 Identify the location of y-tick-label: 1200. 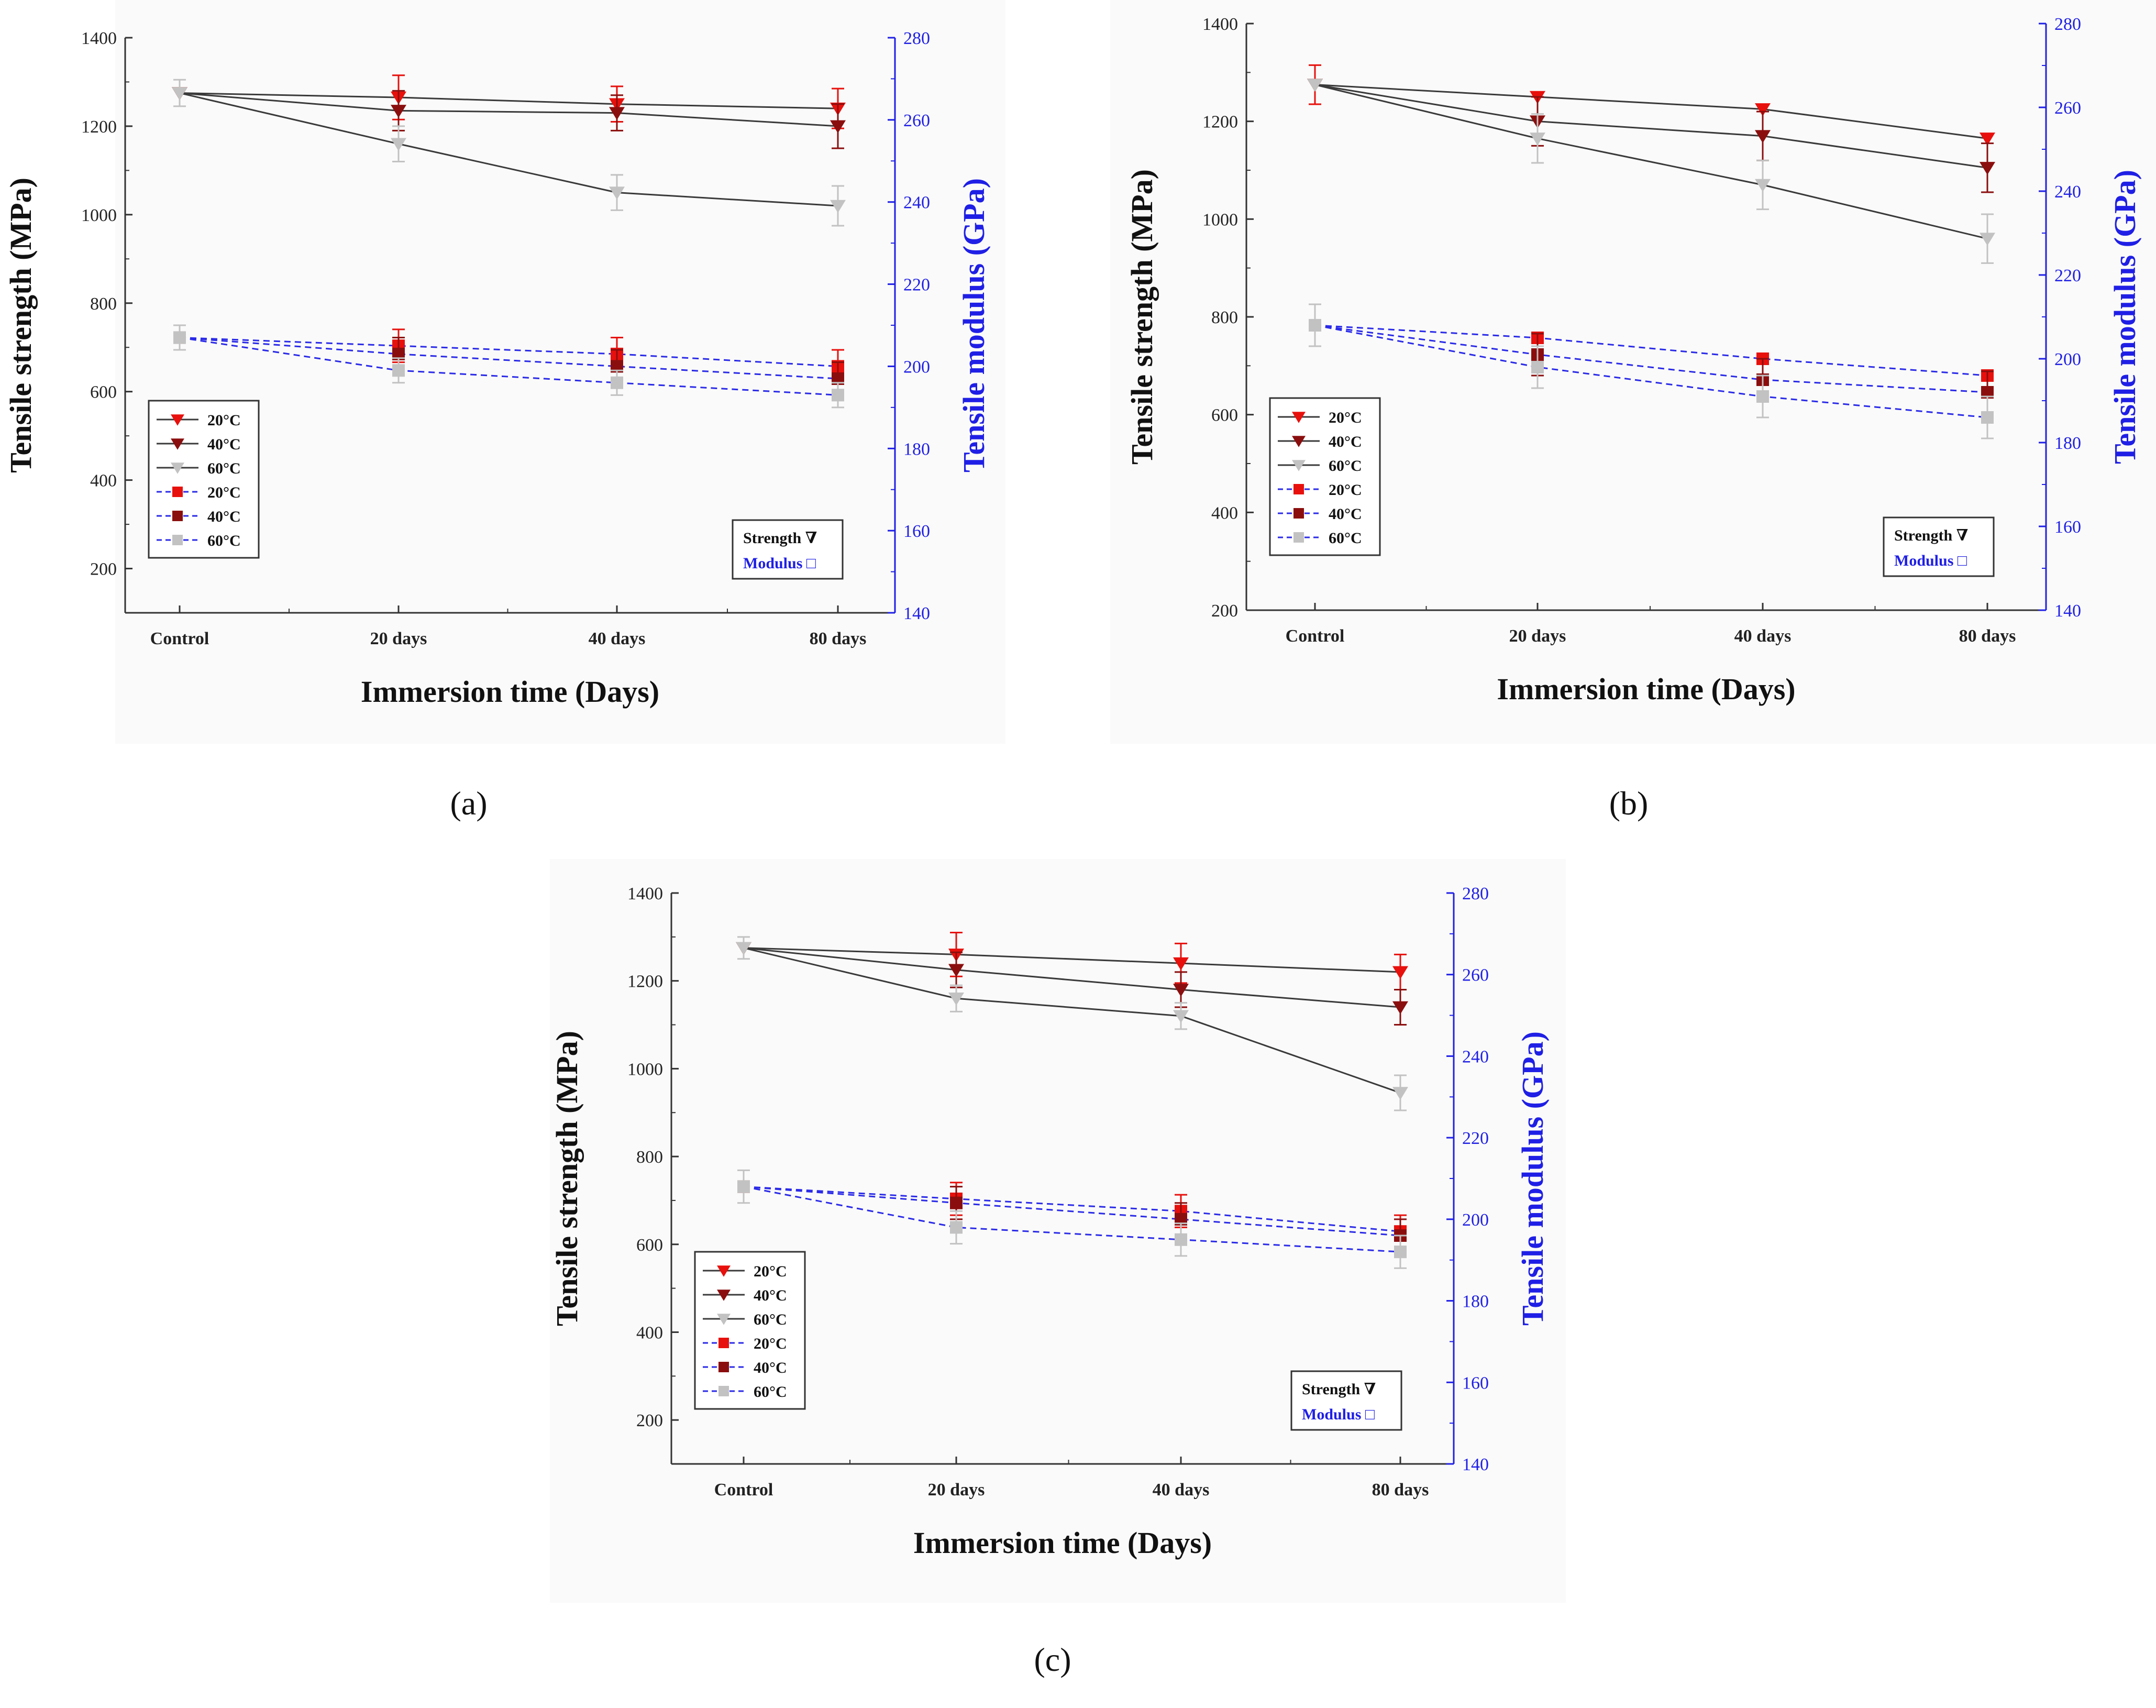
(645, 981).